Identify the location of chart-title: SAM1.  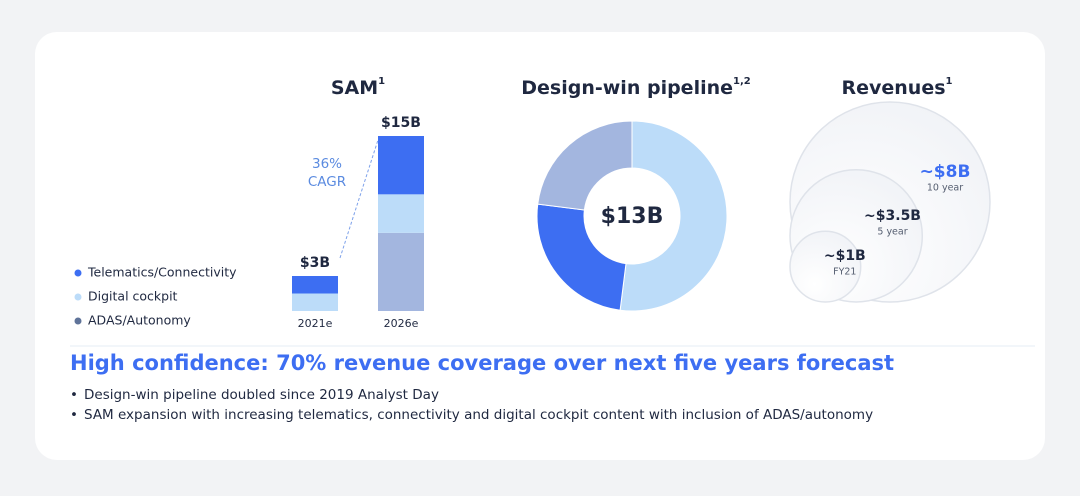
(358, 87).